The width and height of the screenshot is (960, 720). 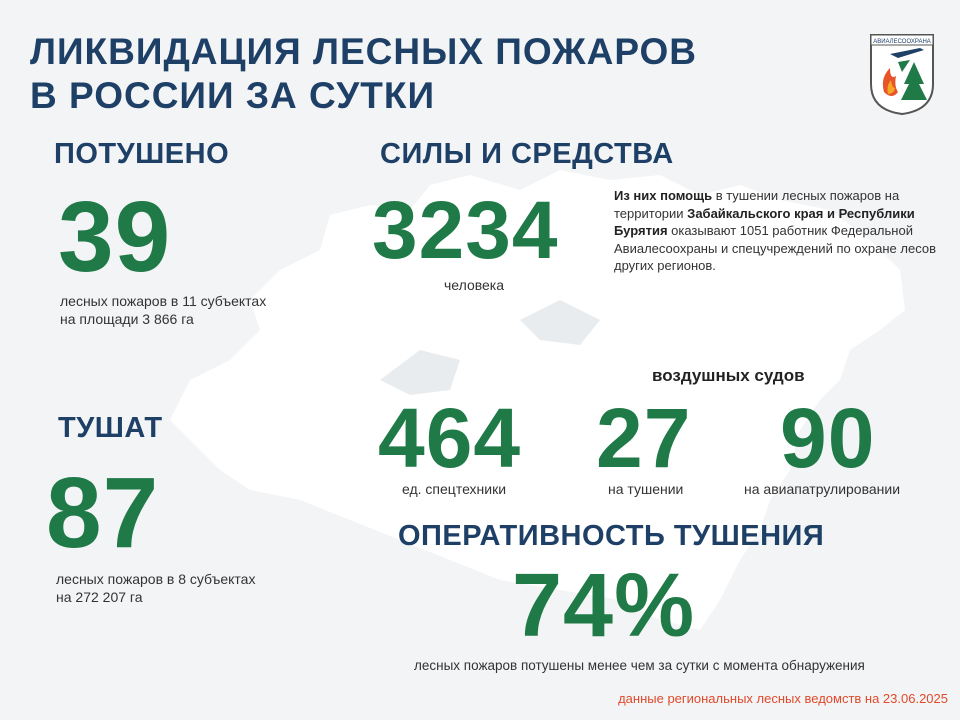 I want to click on equipment-value: 464, so click(x=450, y=438).